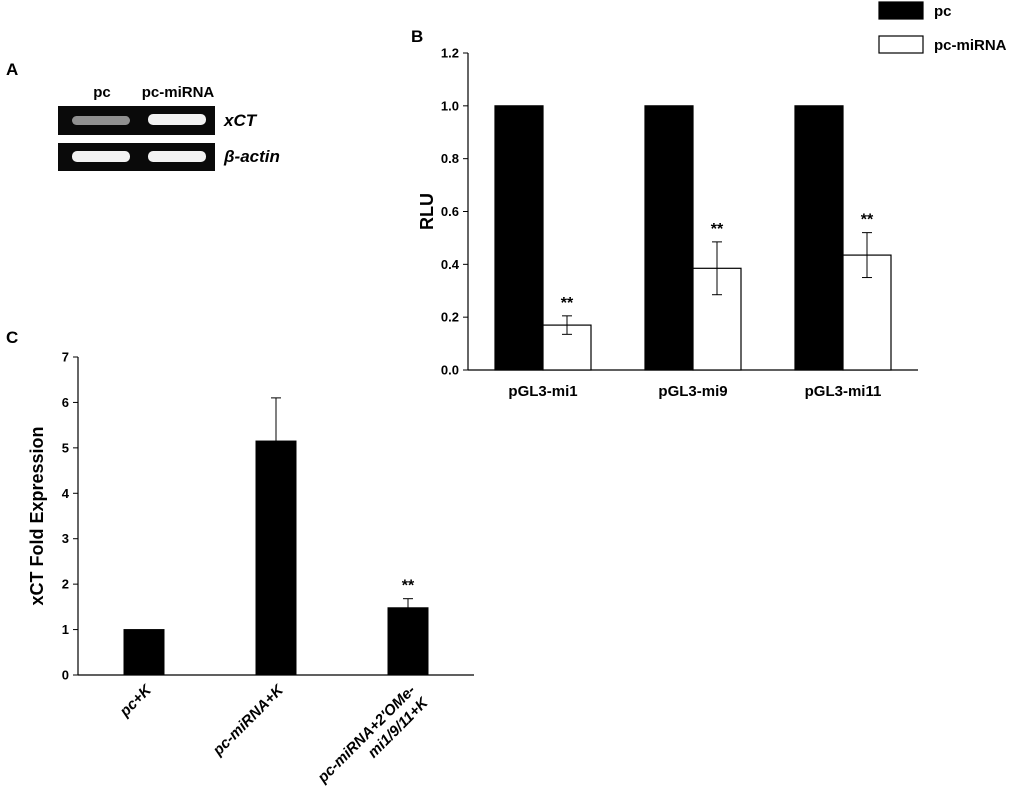 This screenshot has width=1014, height=800. I want to click on gel-band-actin-pc-mirna, so click(177, 156).